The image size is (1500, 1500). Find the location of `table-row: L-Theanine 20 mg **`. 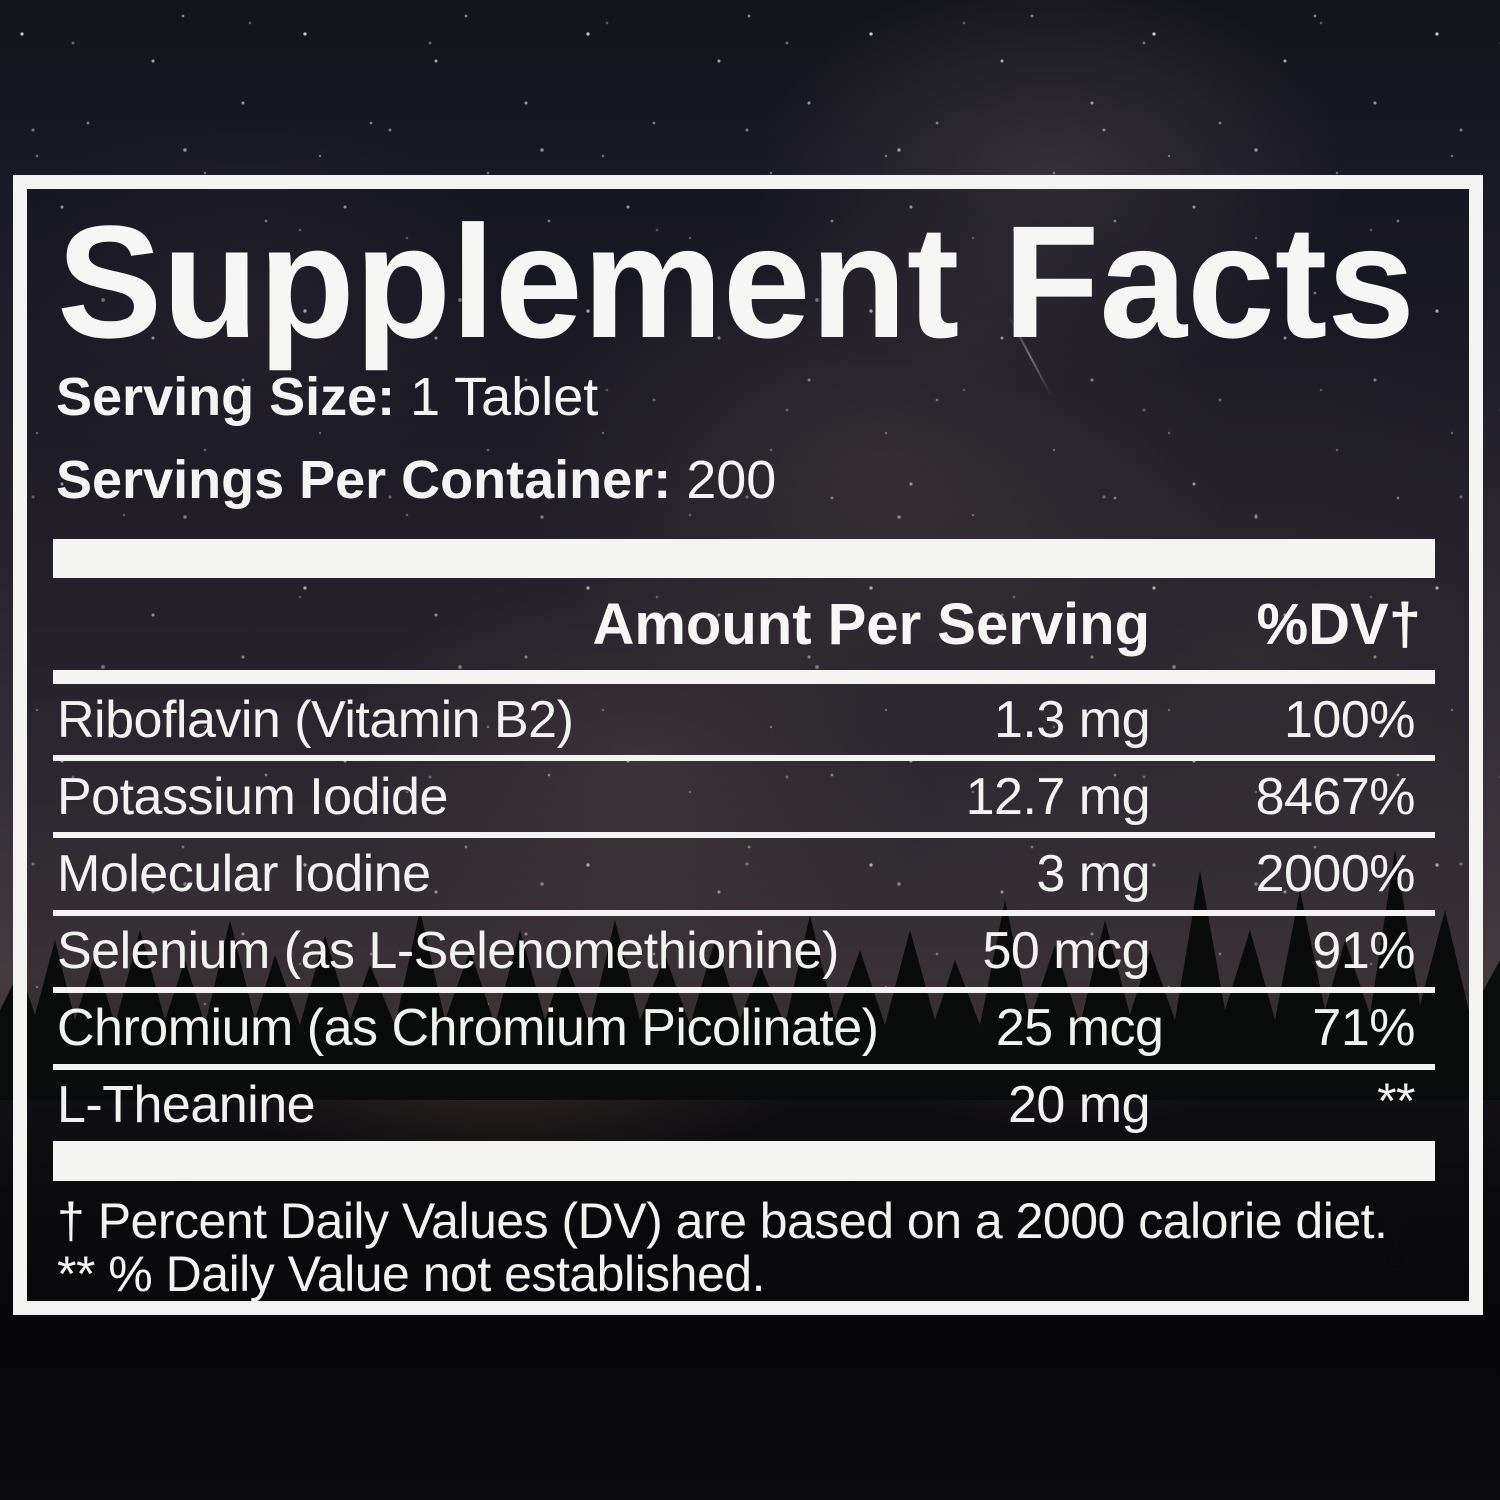

table-row: L-Theanine 20 mg ** is located at coordinates (744, 1105).